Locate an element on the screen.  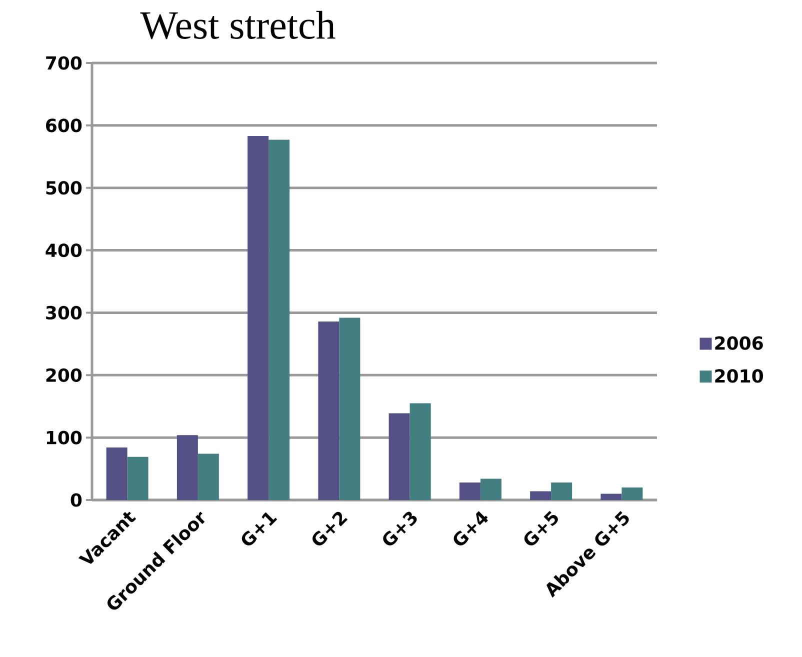
y-tick-label: 200 is located at coordinates (64, 375).